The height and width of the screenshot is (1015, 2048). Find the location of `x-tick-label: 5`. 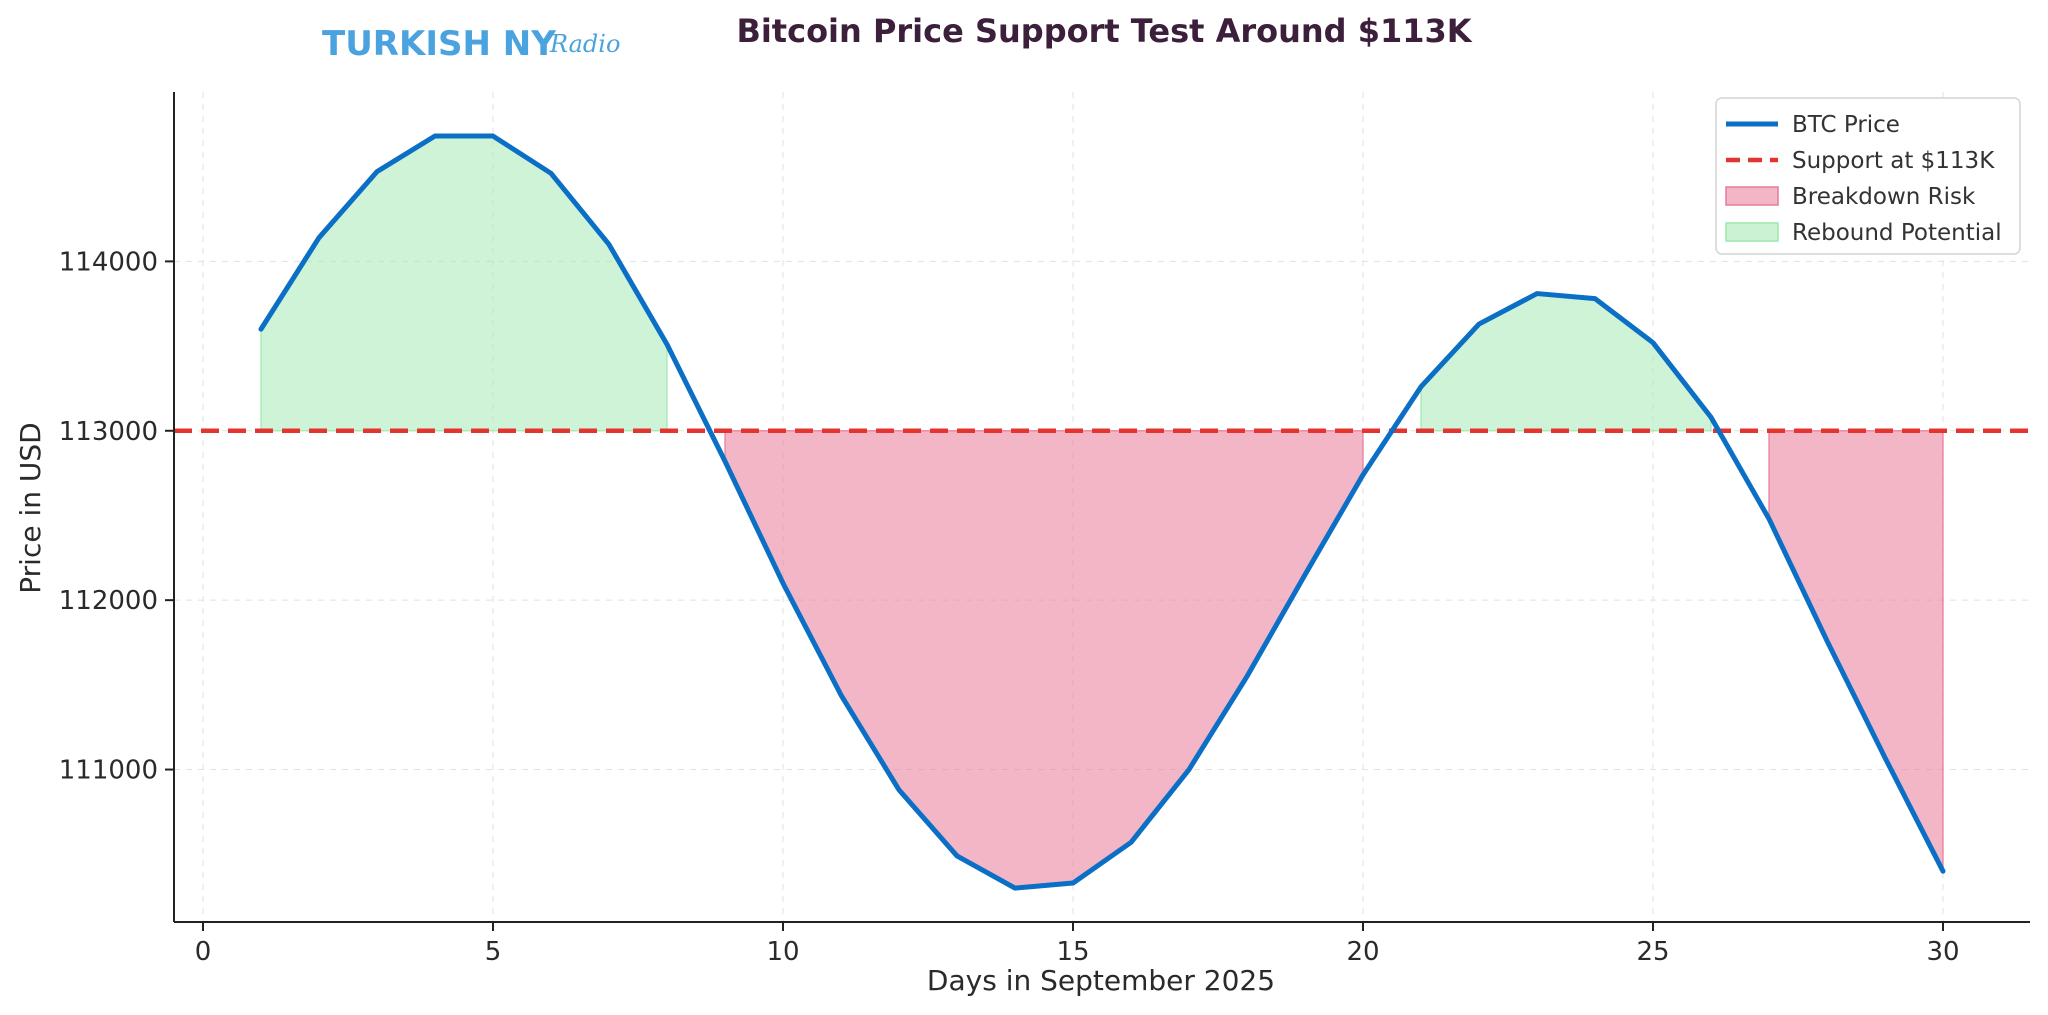

x-tick-label: 5 is located at coordinates (493, 952).